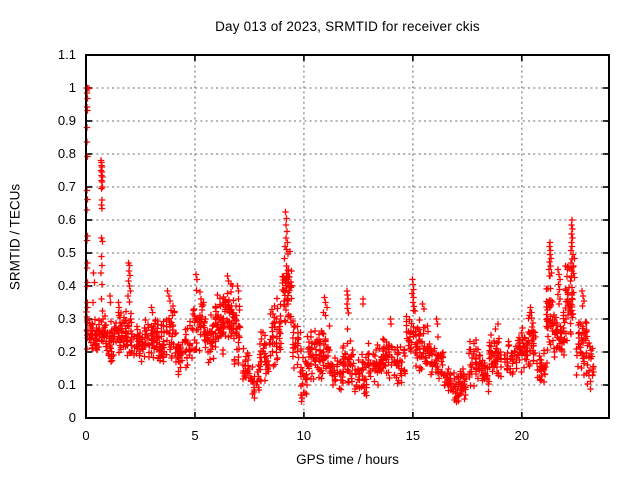  Describe the element at coordinates (195, 435) in the screenshot. I see `x-tick-label: 5` at that location.